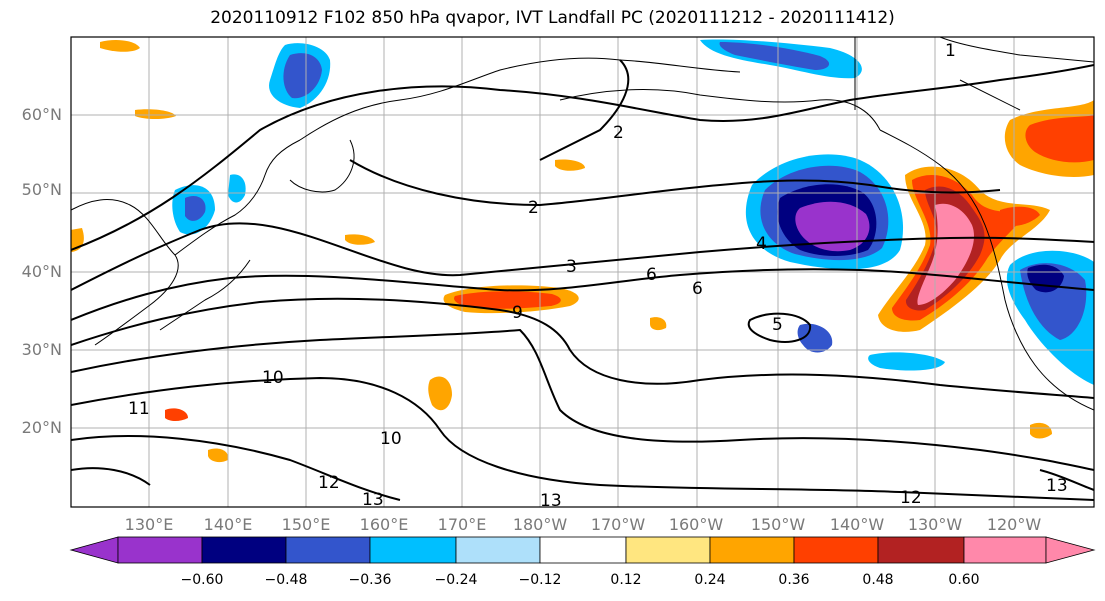 This screenshot has width=1105, height=601. I want to click on colorbar-tick-label: −0.24, so click(456, 580).